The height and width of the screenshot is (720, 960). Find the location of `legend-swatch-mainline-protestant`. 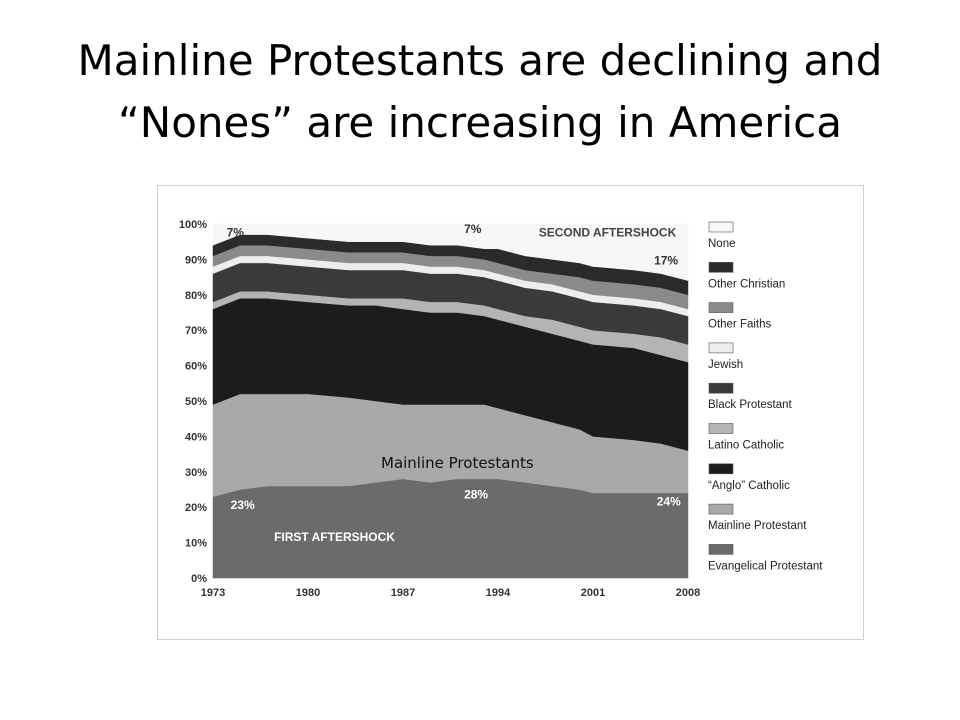

legend-swatch-mainline-protestant is located at coordinates (721, 509).